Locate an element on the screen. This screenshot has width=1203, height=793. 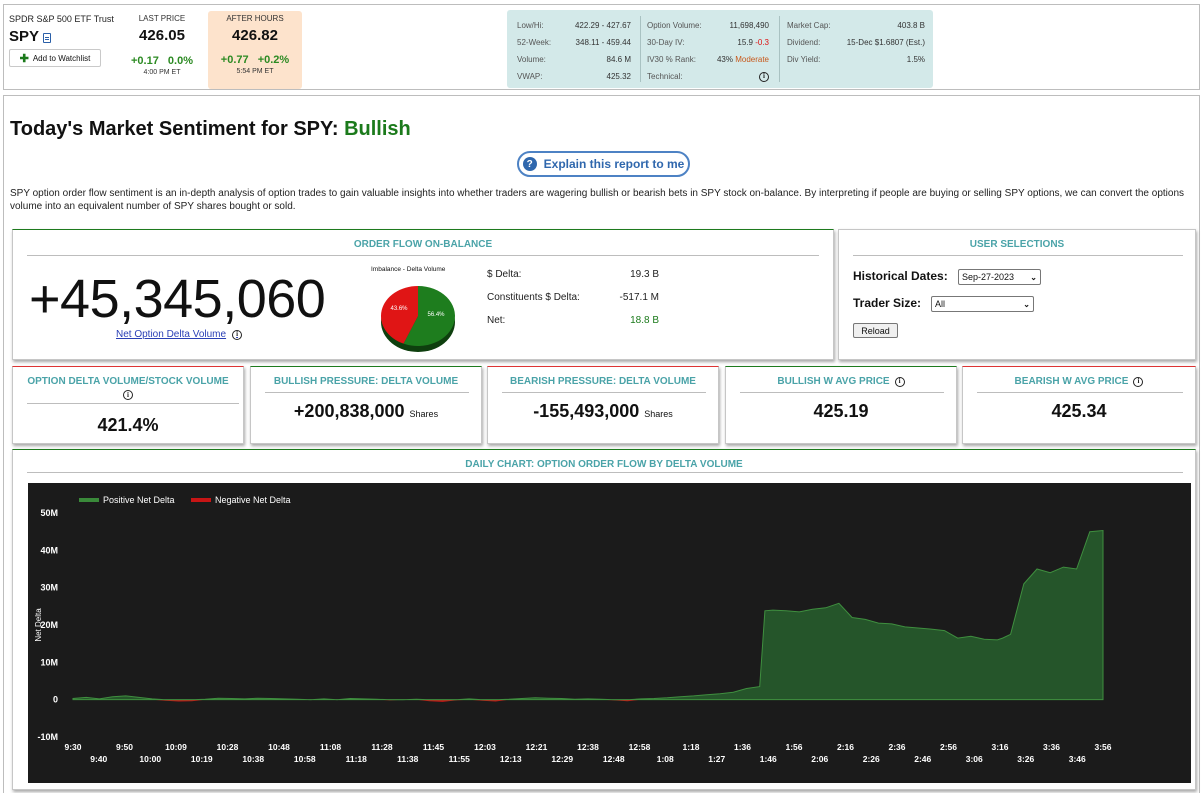
market-cap-label: Market Cap: is located at coordinates (809, 25).